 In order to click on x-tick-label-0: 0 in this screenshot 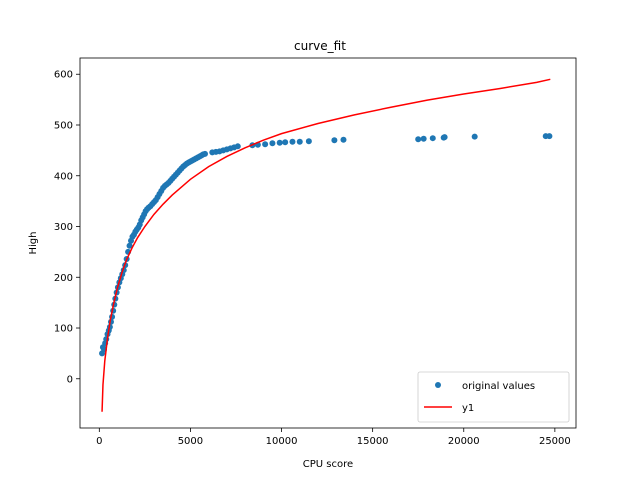, I will do `click(99, 441)`.